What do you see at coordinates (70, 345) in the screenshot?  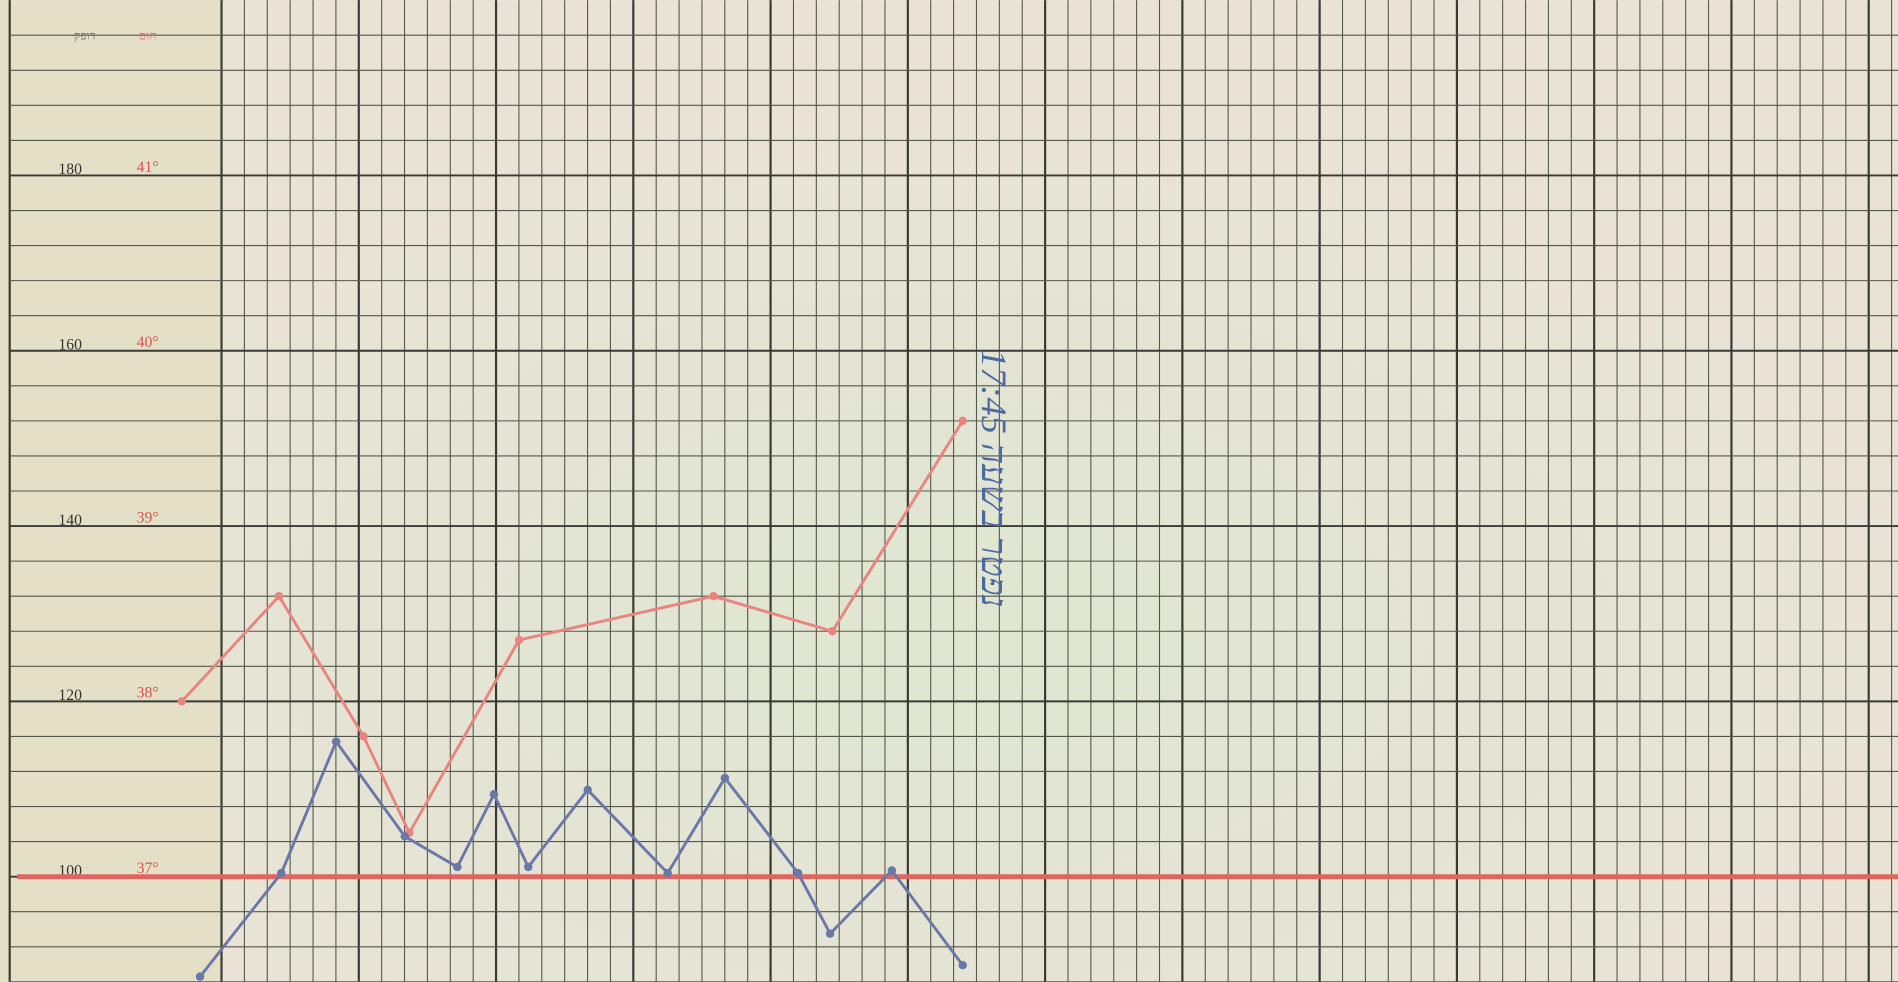 I see `pulse-tick-label: 160` at bounding box center [70, 345].